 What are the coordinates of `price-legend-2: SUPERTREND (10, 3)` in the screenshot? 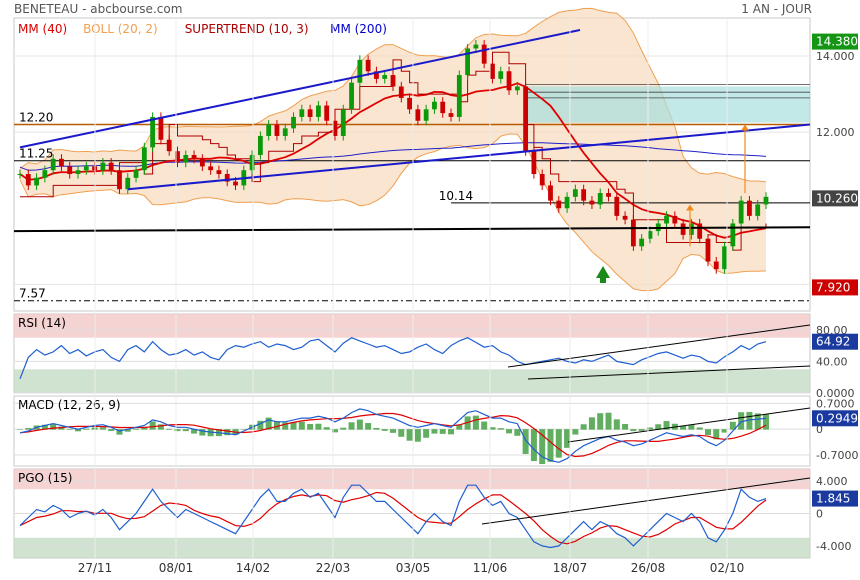 It's located at (247, 29).